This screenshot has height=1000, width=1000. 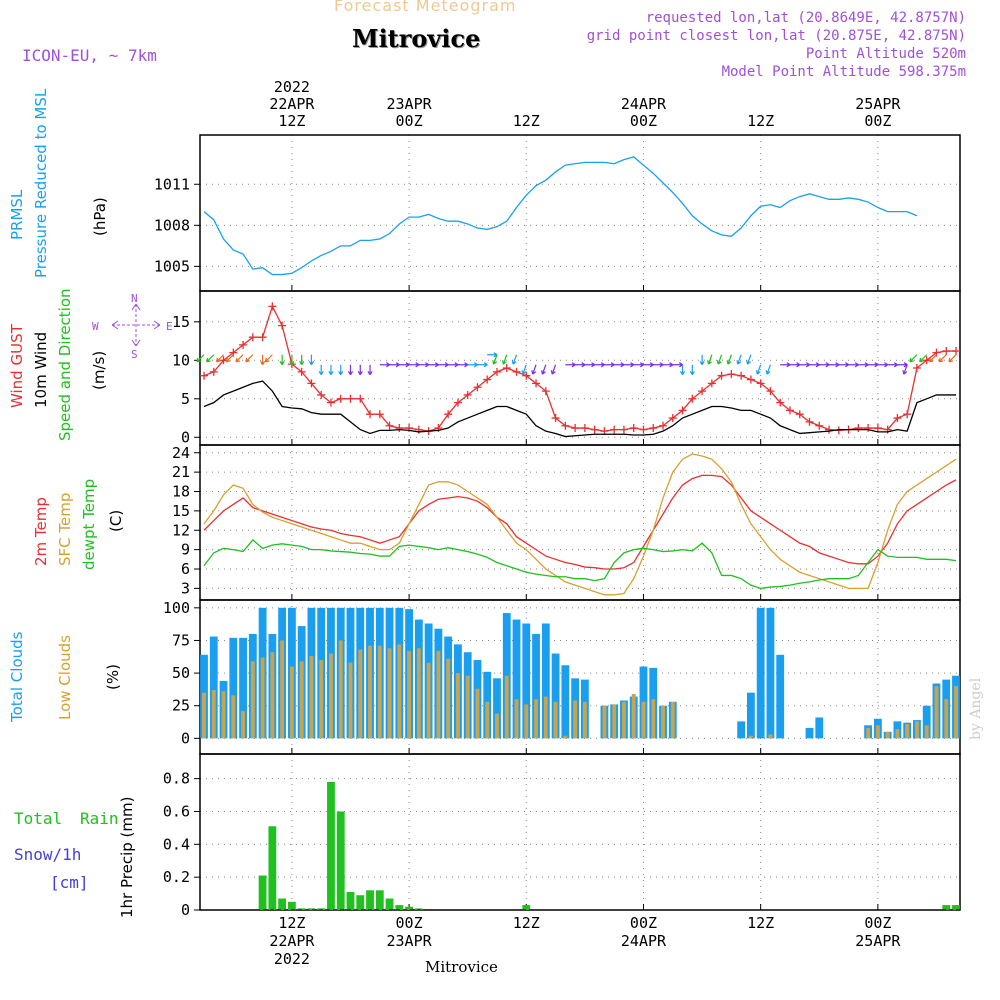 I want to click on model-name: ICON-EU, ~ 7km, so click(x=89, y=55).